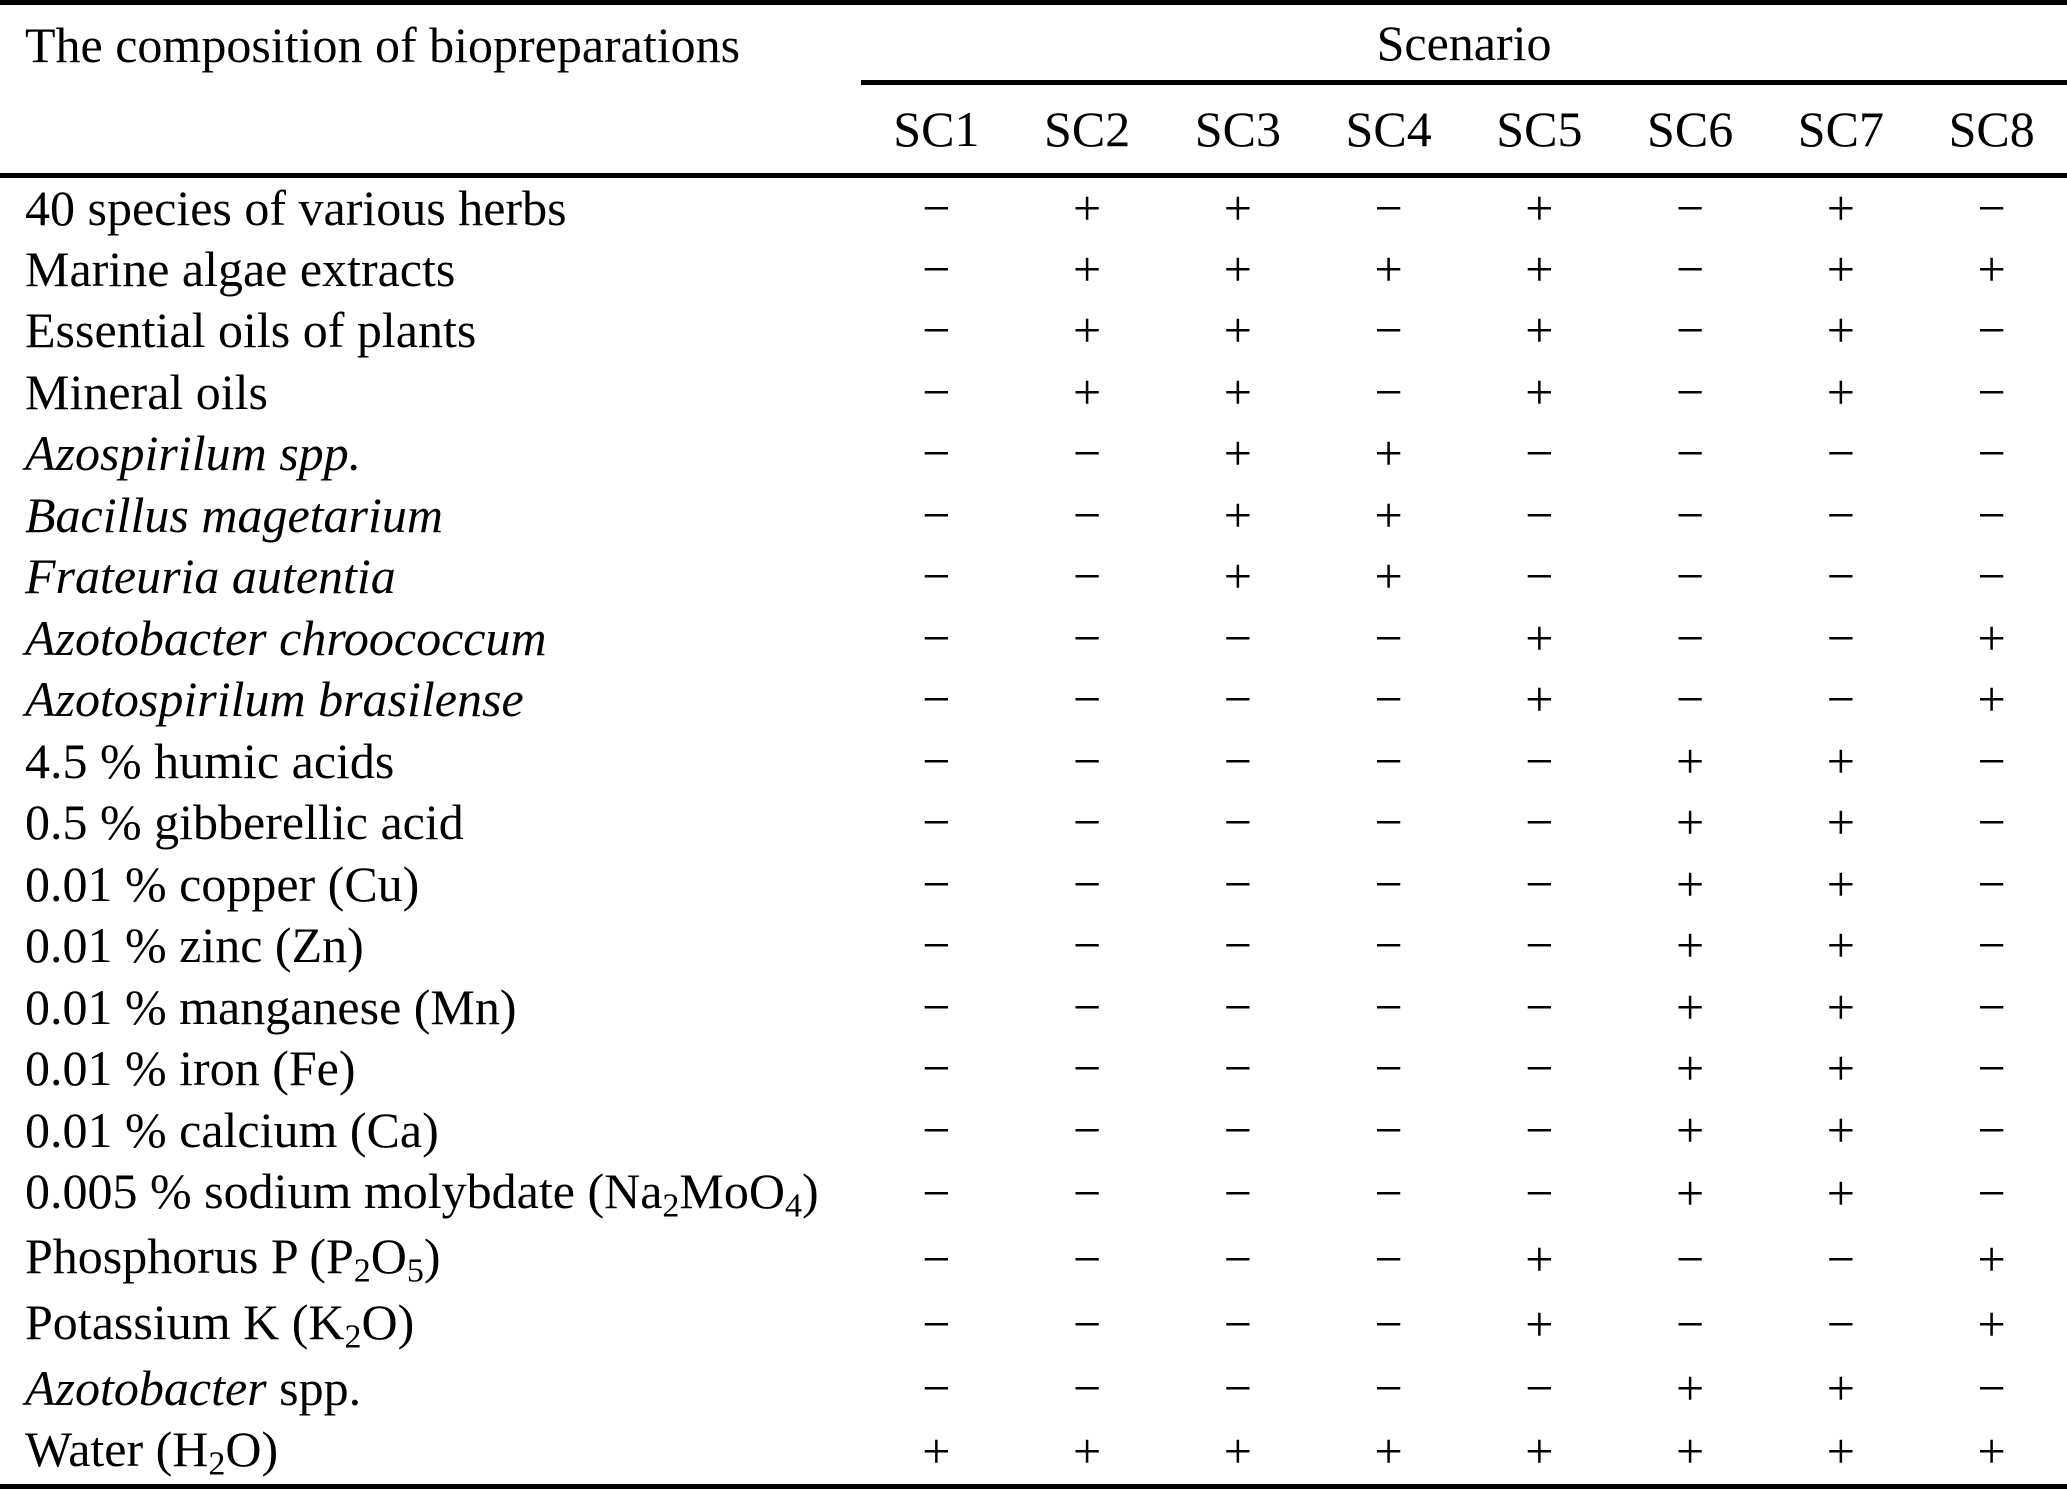 This screenshot has width=2067, height=1489. Describe the element at coordinates (271, 1006) in the screenshot. I see `row-label-segment: 0.01 % manganese (Mn)` at that location.